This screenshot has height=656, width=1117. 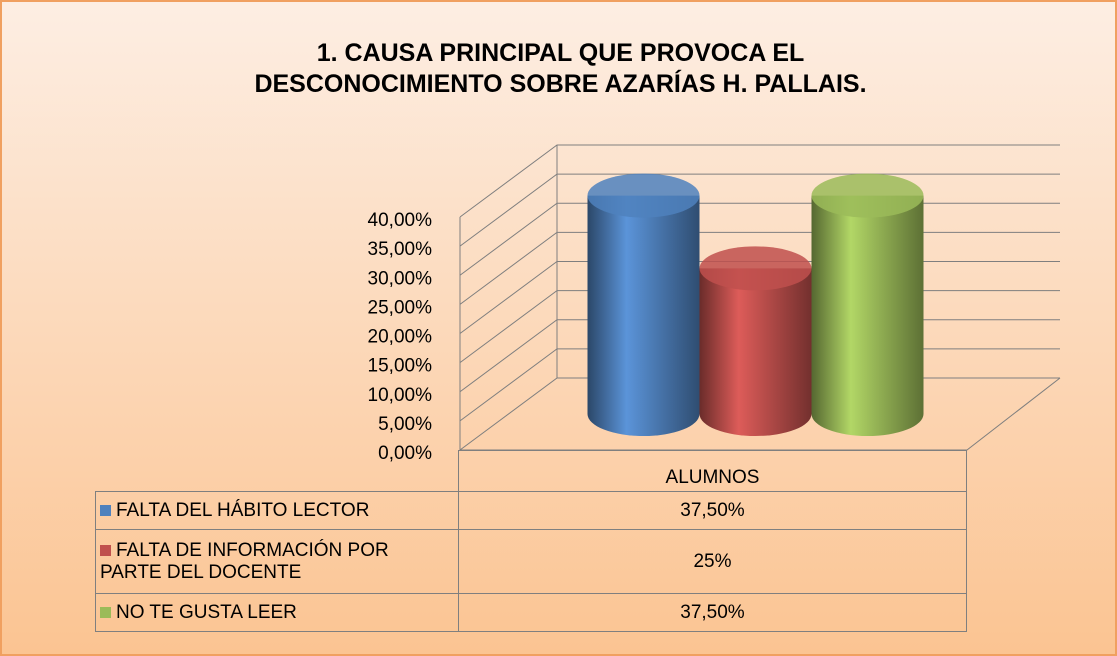 What do you see at coordinates (400, 366) in the screenshot?
I see `y-tick-label: 15,00%` at bounding box center [400, 366].